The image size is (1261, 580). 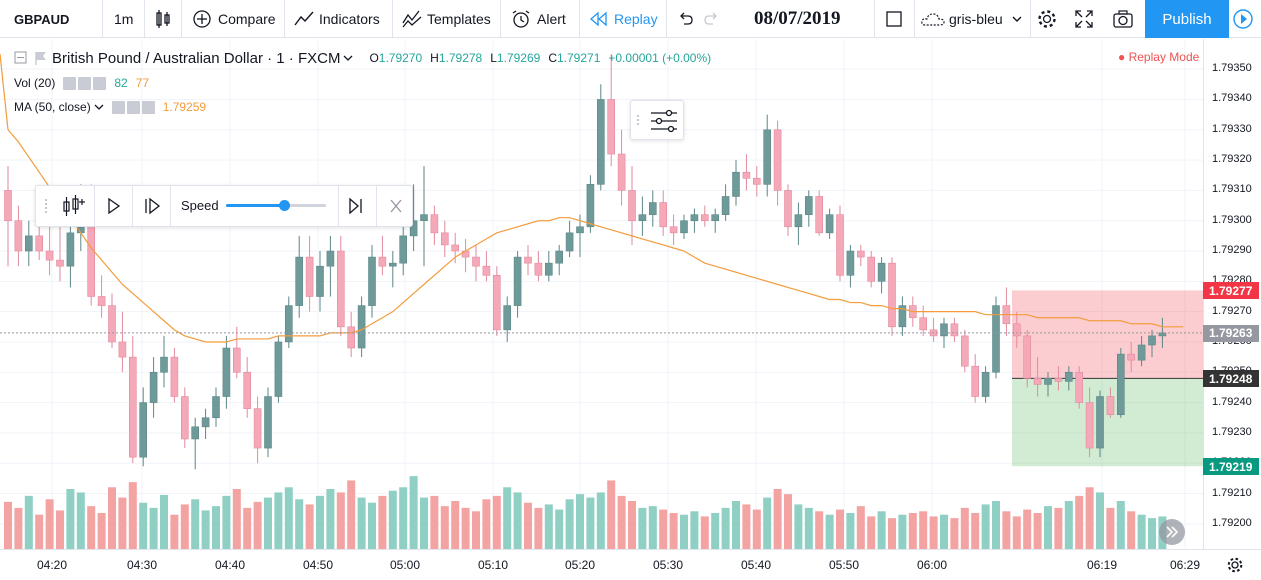 I want to click on compare-button: Compare, so click(x=234, y=19).